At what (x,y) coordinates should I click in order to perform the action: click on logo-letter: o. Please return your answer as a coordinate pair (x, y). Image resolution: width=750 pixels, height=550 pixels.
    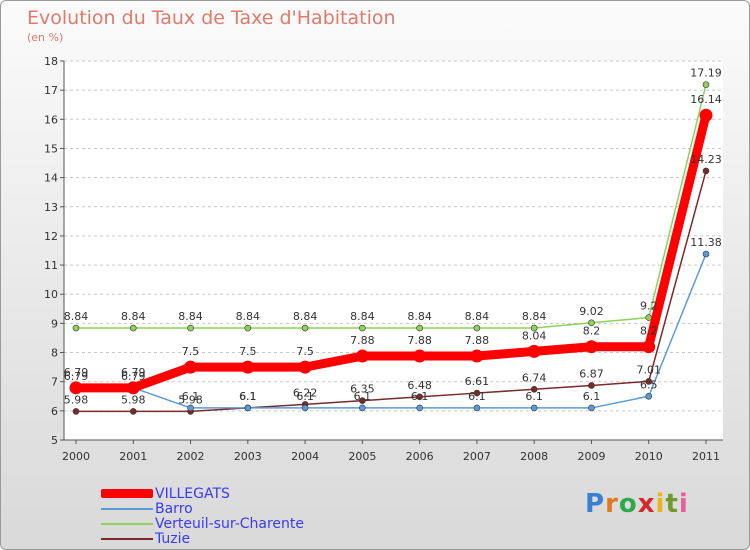
    Looking at the image, I should click on (628, 504).